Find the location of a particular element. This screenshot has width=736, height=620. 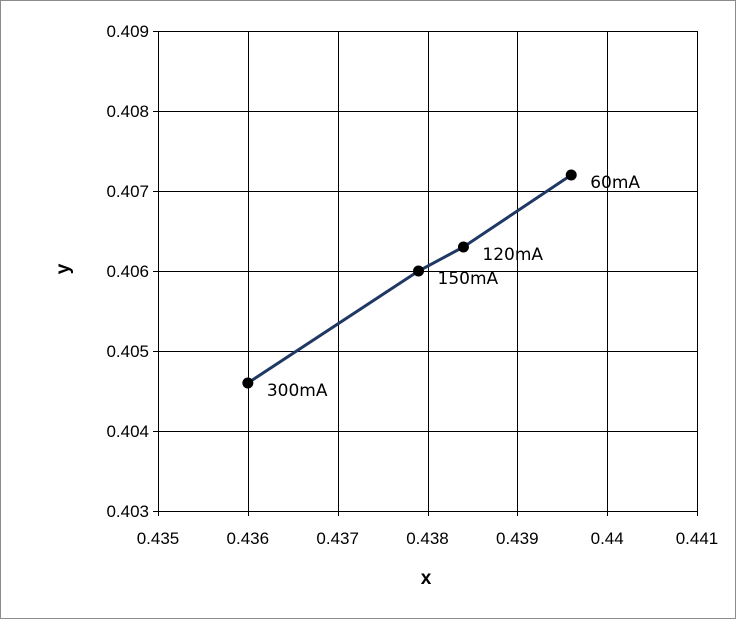

data-label-3: 60mA is located at coordinates (615, 183).